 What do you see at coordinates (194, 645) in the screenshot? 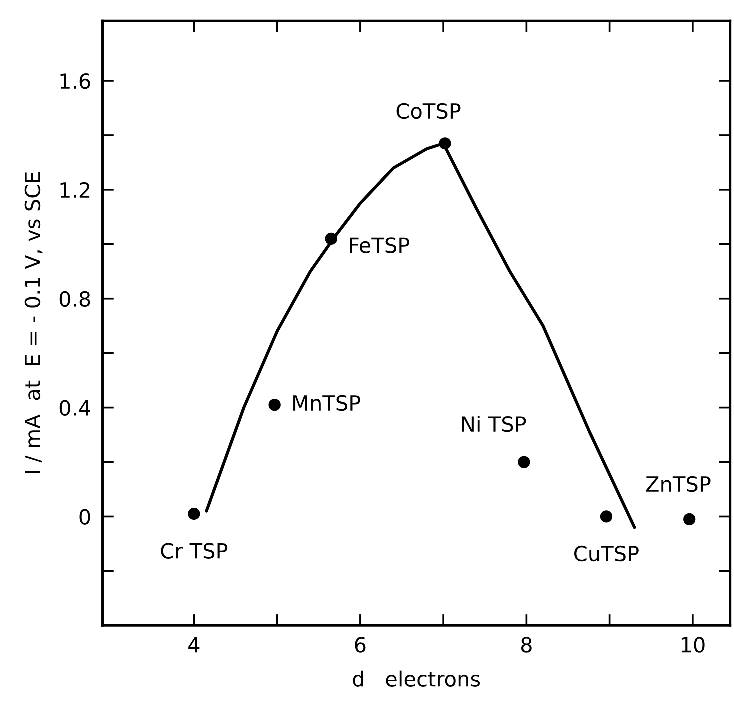
I see `x-tick-label: 4` at bounding box center [194, 645].